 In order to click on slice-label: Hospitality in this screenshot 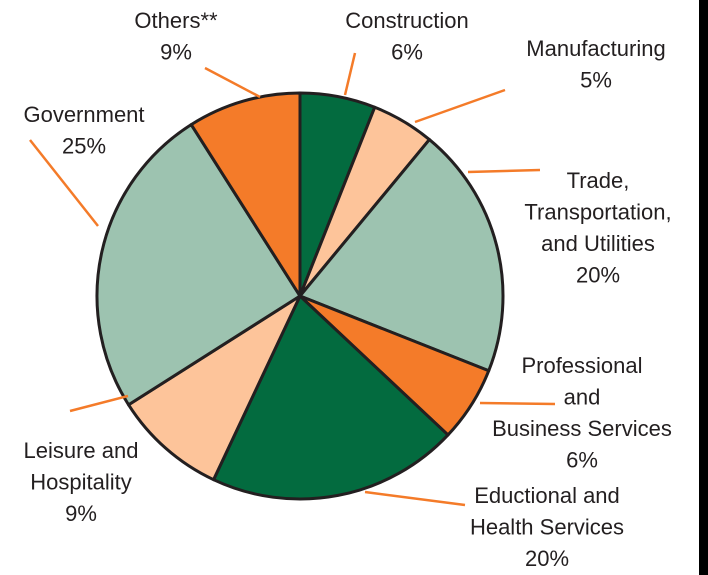, I will do `click(80, 481)`.